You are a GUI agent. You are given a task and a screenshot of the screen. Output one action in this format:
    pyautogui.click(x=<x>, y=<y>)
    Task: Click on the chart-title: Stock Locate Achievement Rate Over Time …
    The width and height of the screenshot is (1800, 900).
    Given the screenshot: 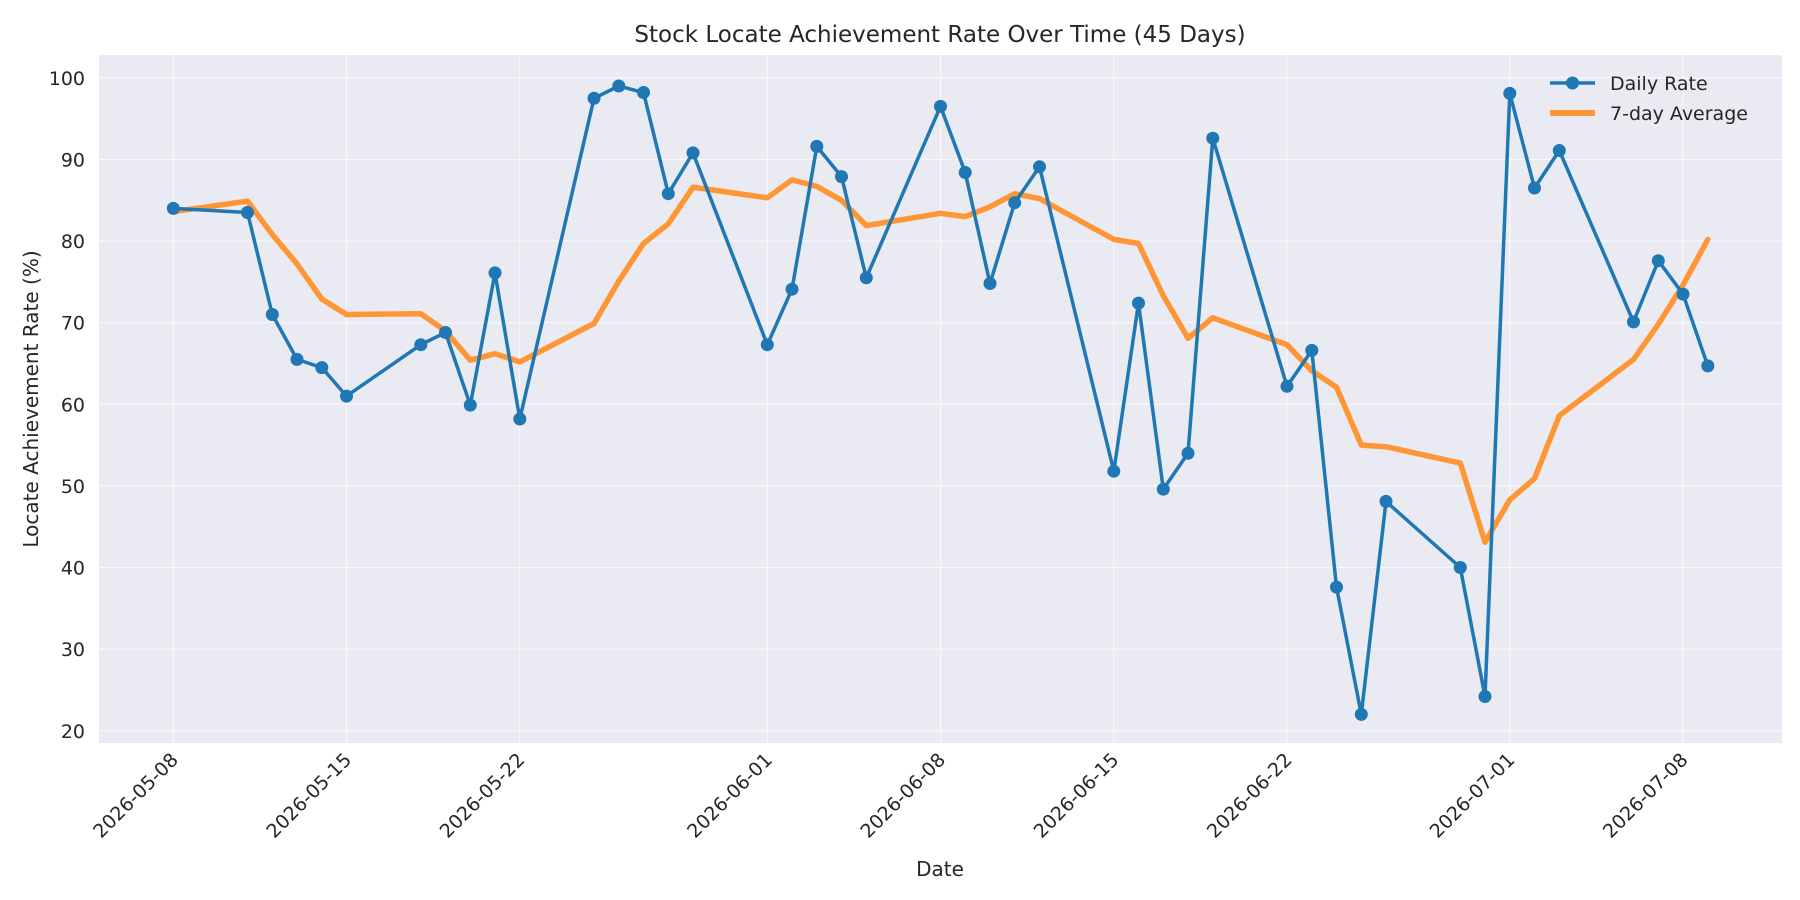 What is the action you would take?
    pyautogui.click(x=939, y=35)
    